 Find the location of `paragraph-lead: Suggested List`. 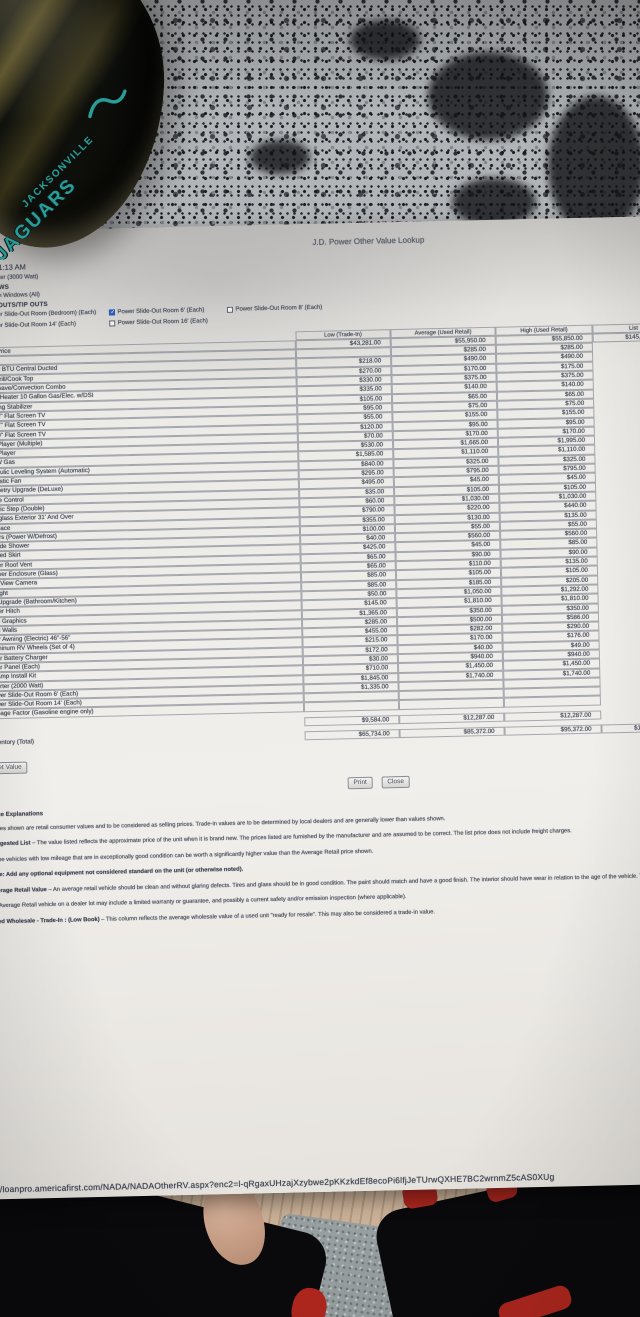

paragraph-lead: Suggested List is located at coordinates (15, 844).